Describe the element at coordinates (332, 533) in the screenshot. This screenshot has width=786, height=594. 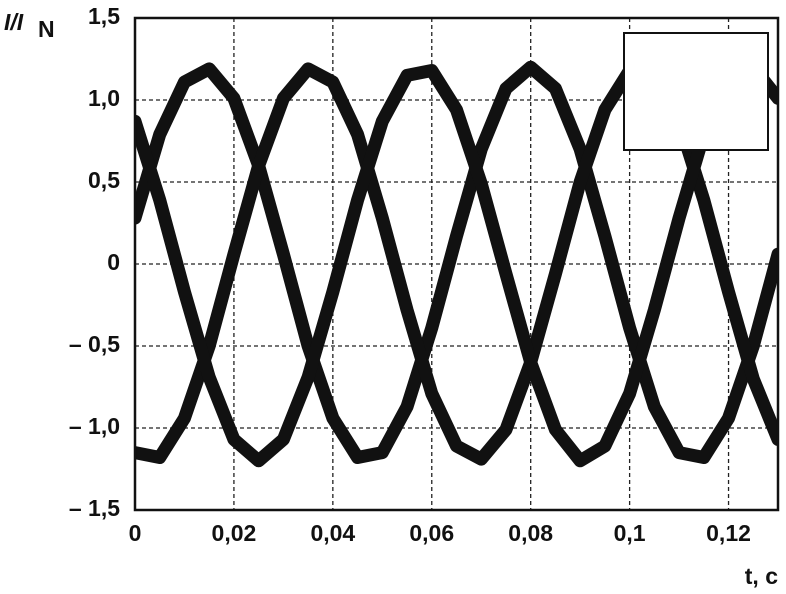
I see `x-tick-label: 0,04` at that location.